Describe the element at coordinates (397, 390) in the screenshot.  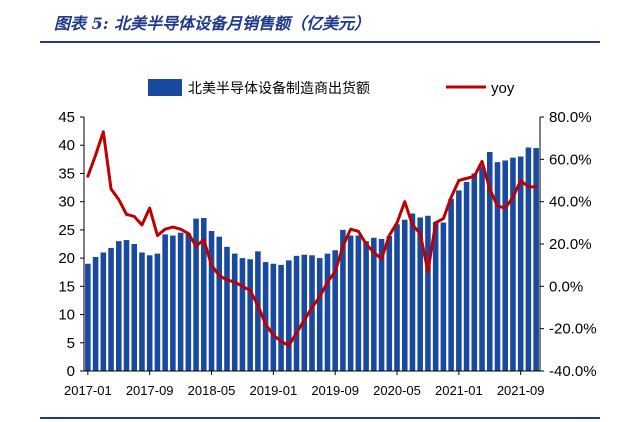
I see `x-tick-label: 2020-05` at that location.